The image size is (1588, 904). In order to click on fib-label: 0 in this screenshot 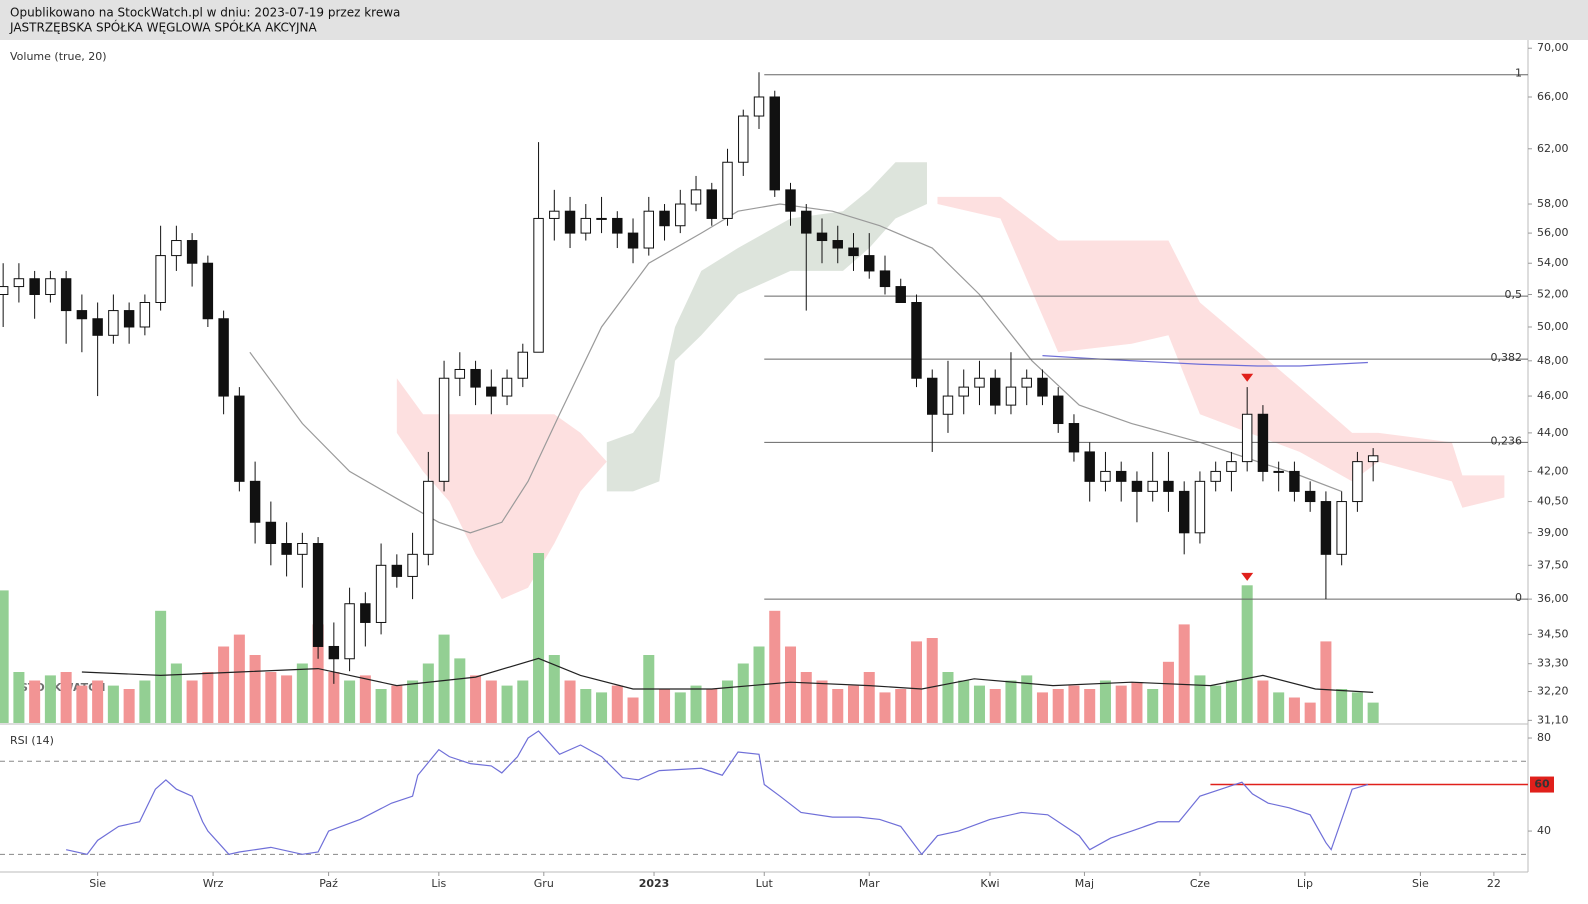, I will do `click(1518, 597)`.